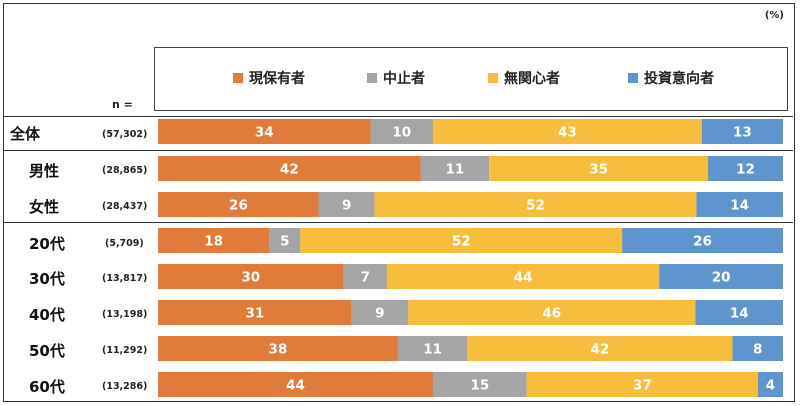  I want to click on bar-label-40s-current-holders: 31, so click(254, 314).